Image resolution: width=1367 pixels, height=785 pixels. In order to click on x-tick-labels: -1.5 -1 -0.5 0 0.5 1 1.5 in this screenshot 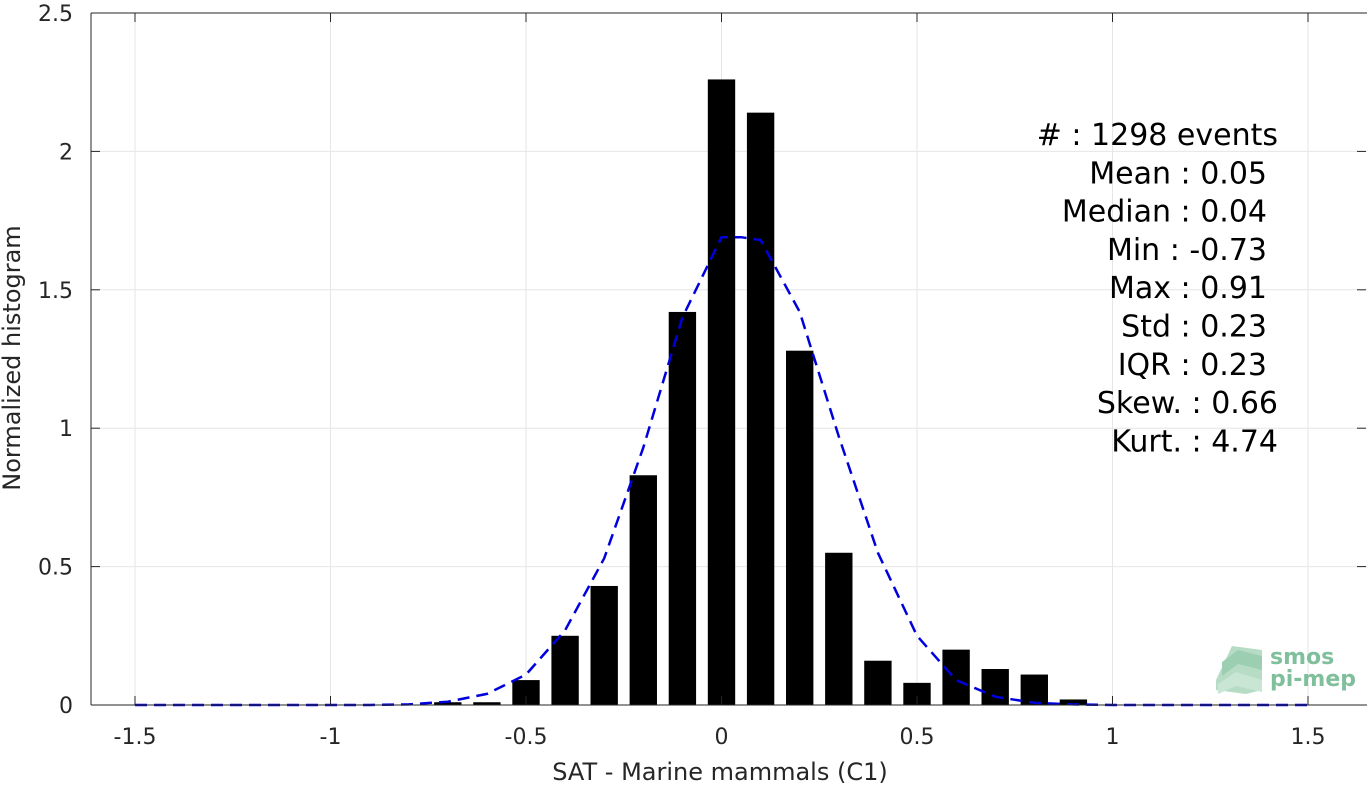, I will do `click(720, 737)`.